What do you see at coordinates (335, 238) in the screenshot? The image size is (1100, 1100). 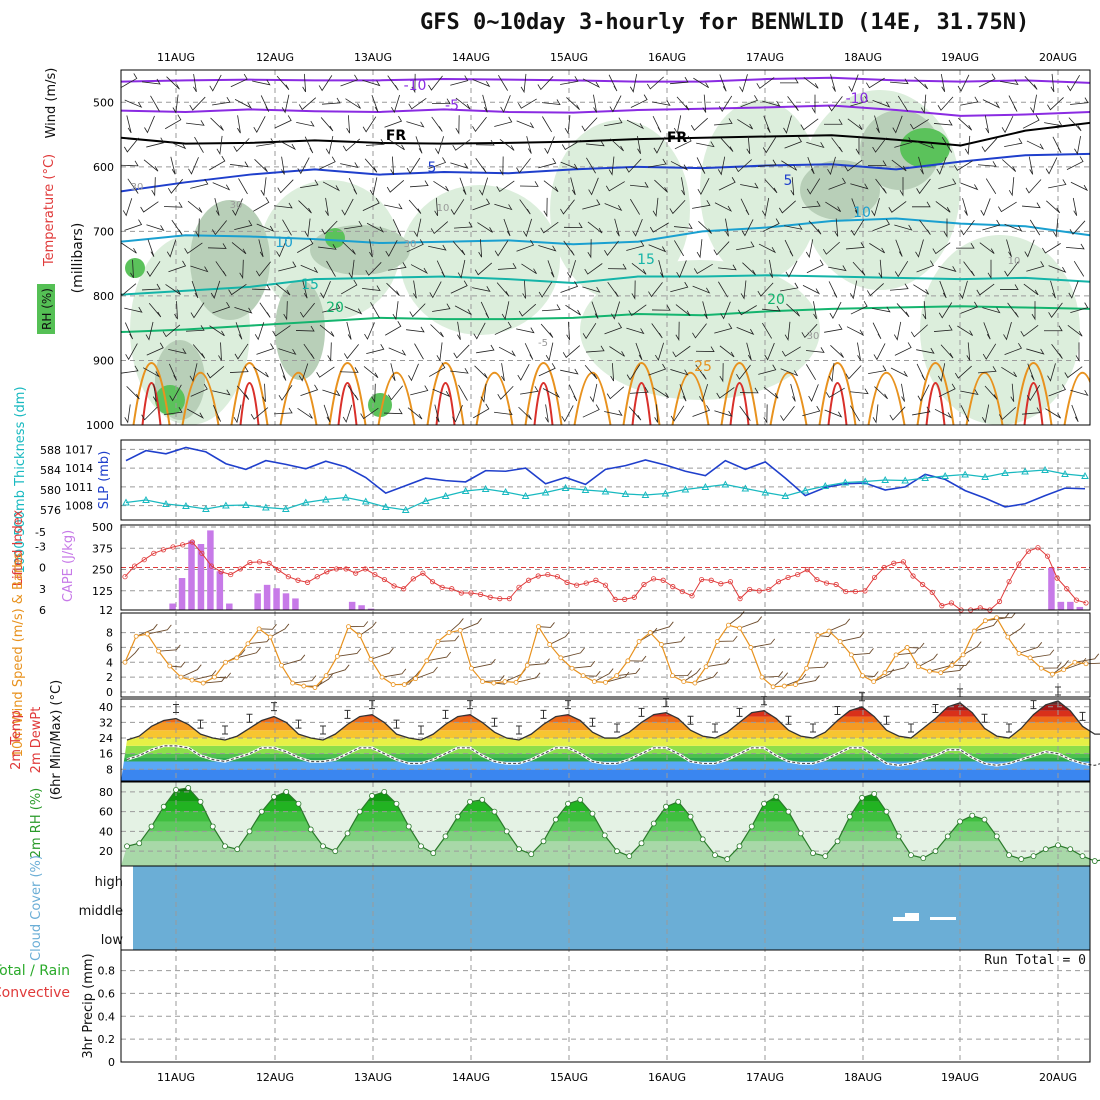 I see `rh-area` at bounding box center [335, 238].